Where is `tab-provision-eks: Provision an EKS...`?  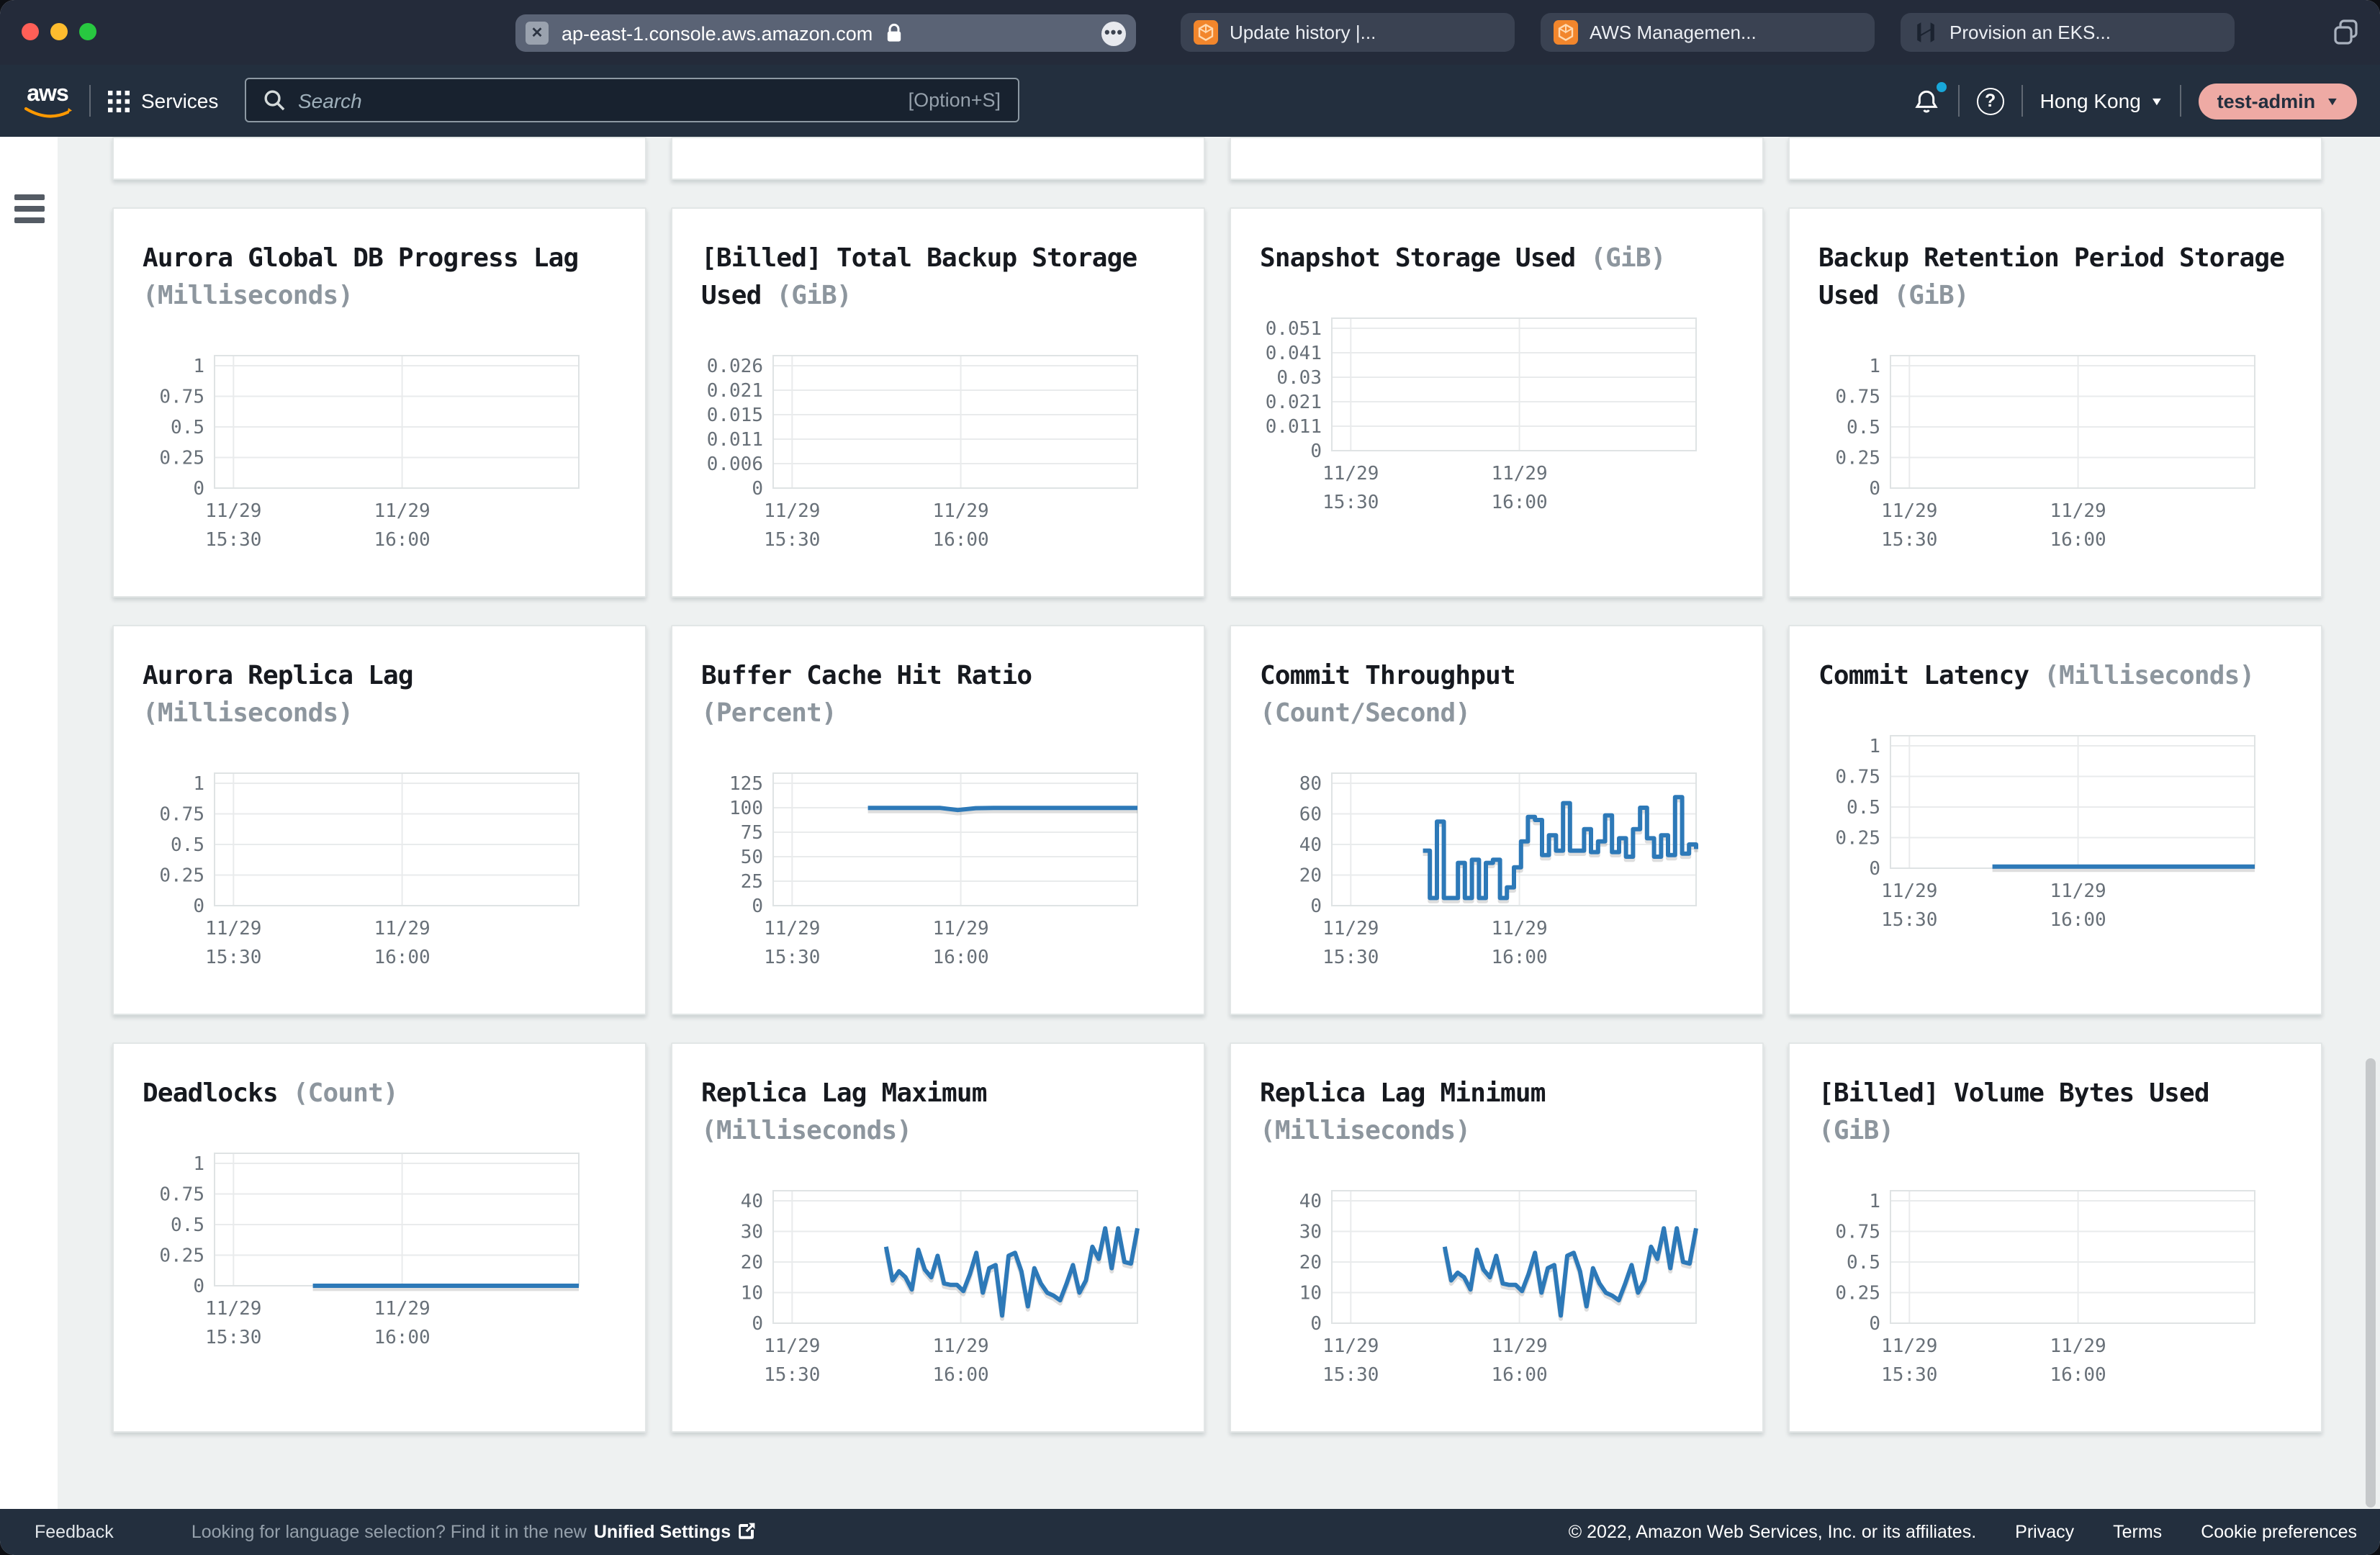
tab-provision-eks: Provision an EKS... is located at coordinates (2068, 33).